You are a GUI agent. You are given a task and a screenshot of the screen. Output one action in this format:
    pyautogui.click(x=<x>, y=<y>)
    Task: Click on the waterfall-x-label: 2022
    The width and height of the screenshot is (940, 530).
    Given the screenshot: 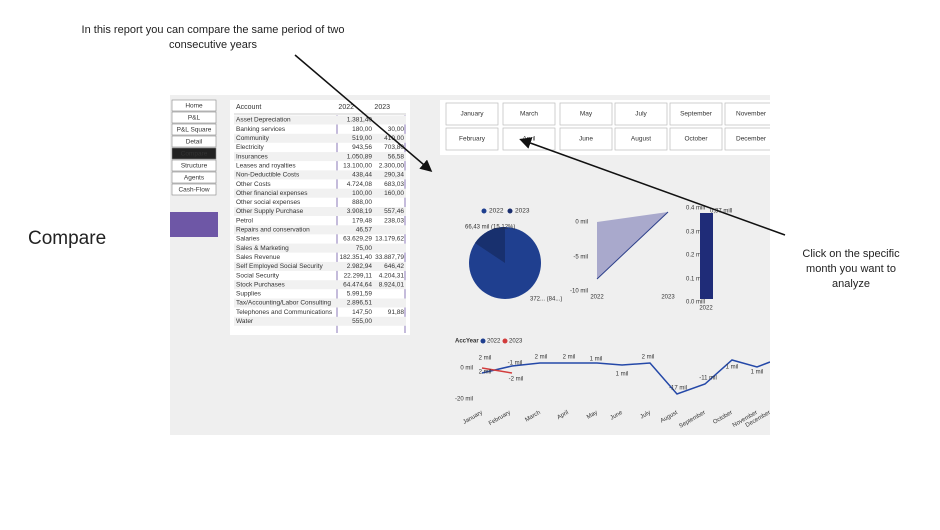 What is the action you would take?
    pyautogui.click(x=597, y=298)
    